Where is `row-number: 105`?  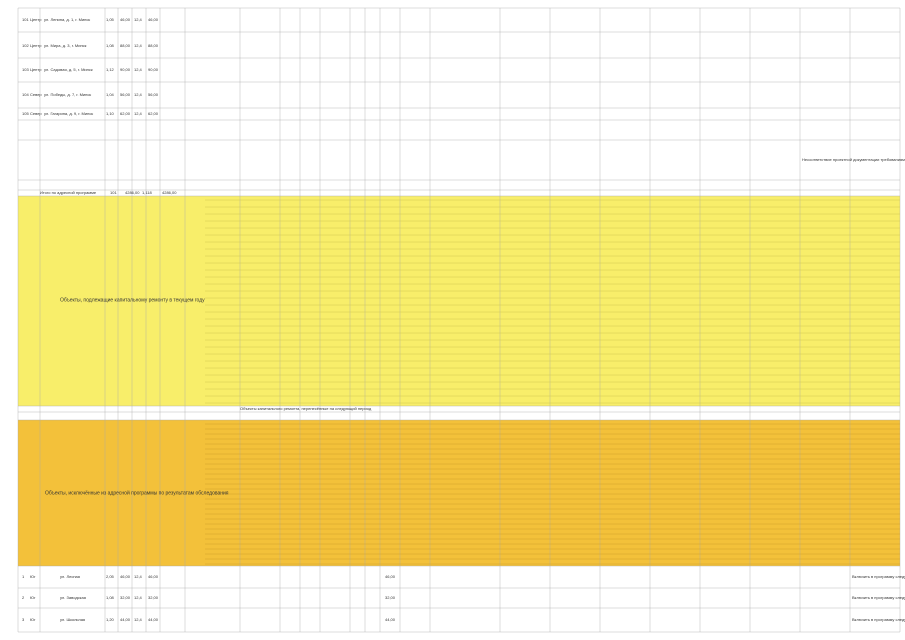
row-number: 105 is located at coordinates (25, 113).